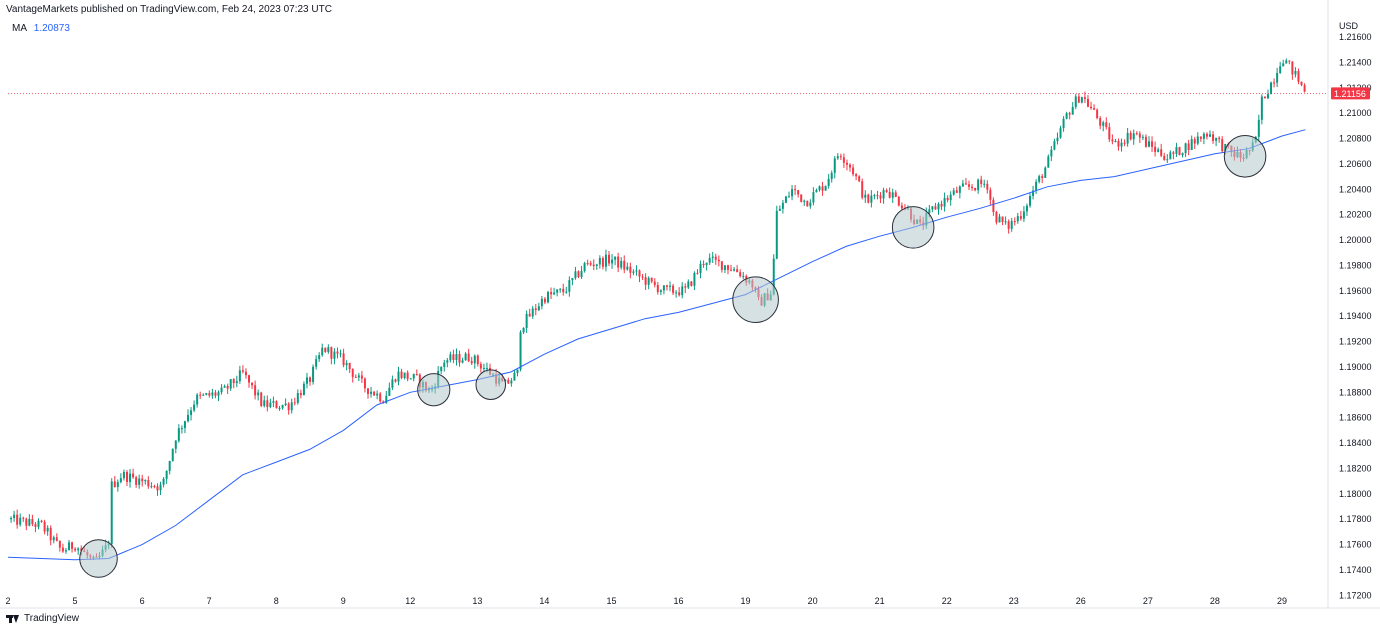 The image size is (1380, 633). I want to click on y-tick-label: 1.20200, so click(1355, 215).